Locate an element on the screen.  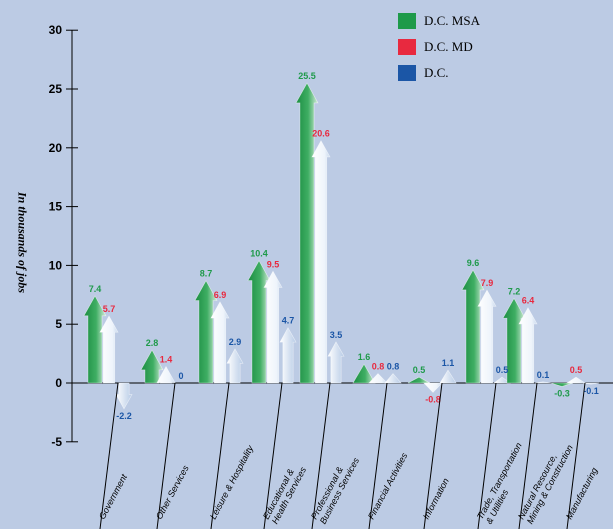
data-label: 9.6 is located at coordinates (473, 263).